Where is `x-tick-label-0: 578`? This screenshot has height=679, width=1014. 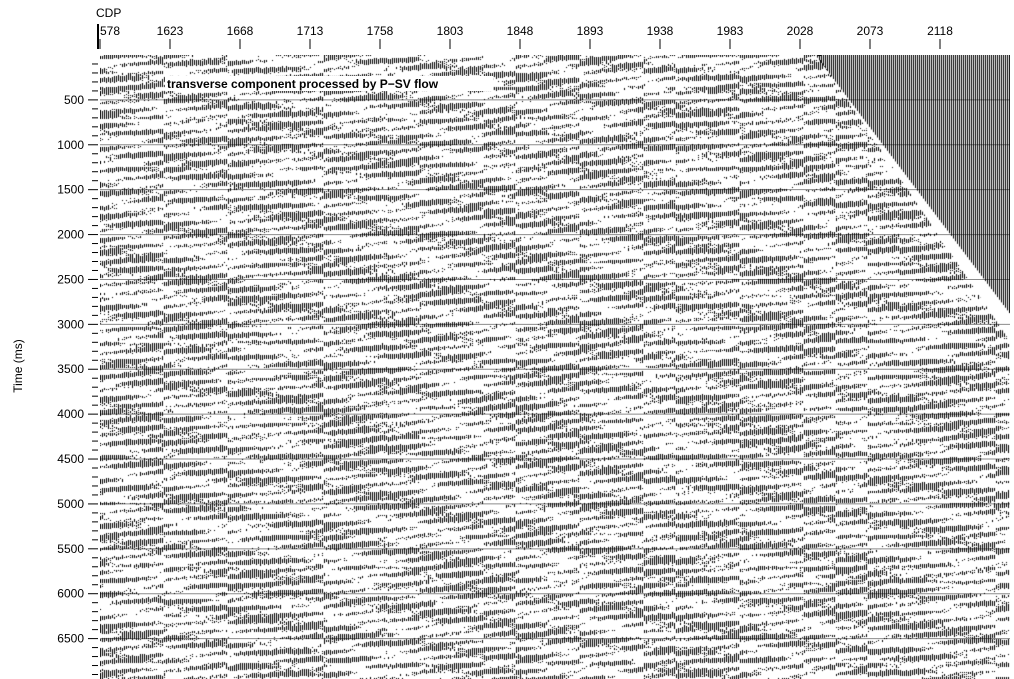
x-tick-label-0: 578 is located at coordinates (110, 31).